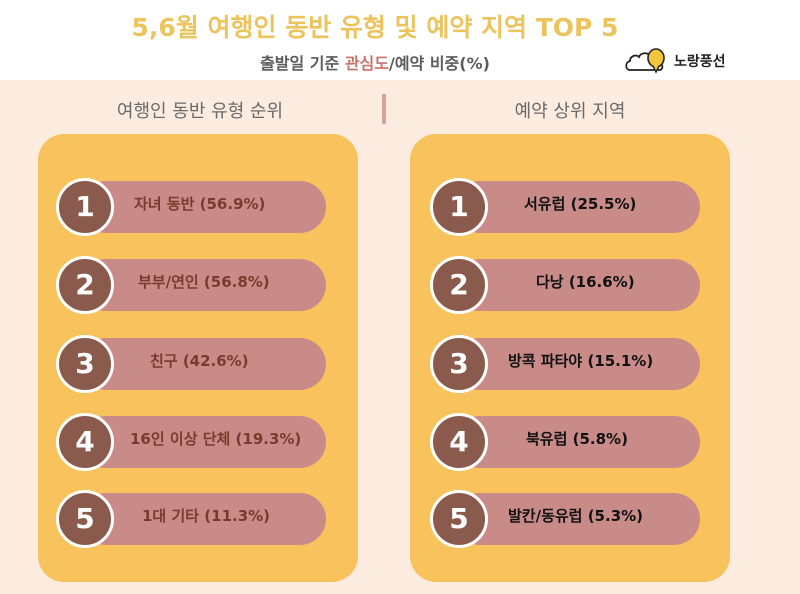 This screenshot has height=594, width=800. Describe the element at coordinates (424, 63) in the screenshot. I see `subtitle-part2: /예약 비중` at that location.